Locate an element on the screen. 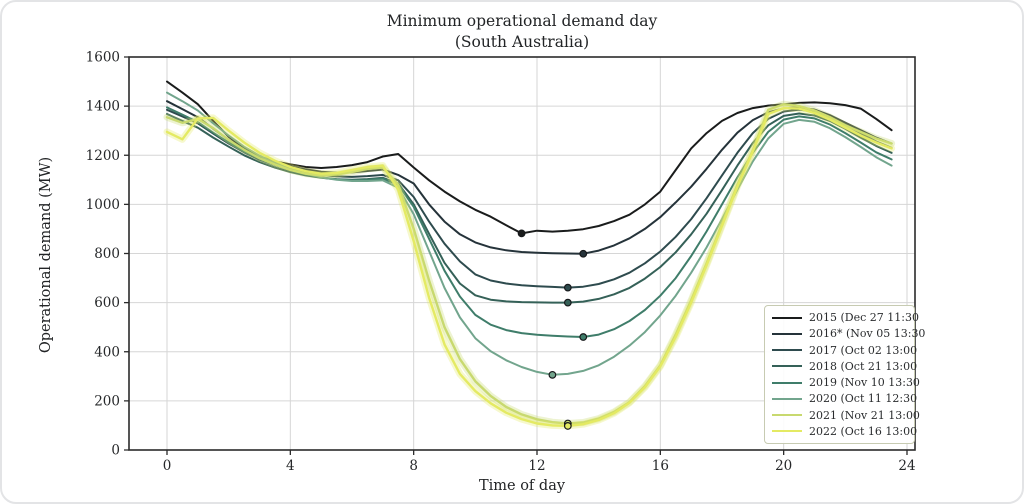  legend-label-2022: 2022 (Oct 16 13:00 is located at coordinates (863, 431).